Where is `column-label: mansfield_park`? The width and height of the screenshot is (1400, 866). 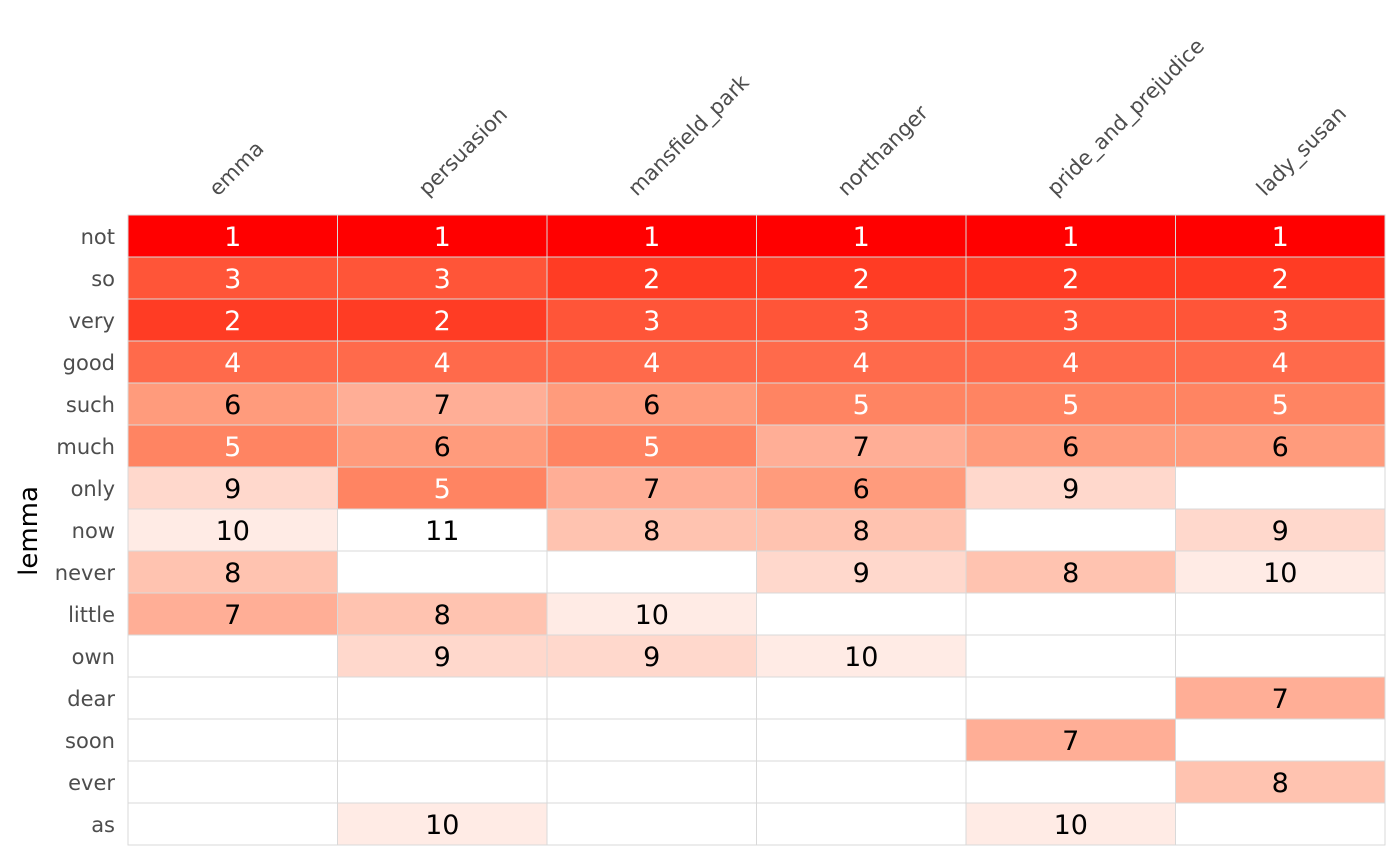
column-label: mansfield_park is located at coordinates (689, 136).